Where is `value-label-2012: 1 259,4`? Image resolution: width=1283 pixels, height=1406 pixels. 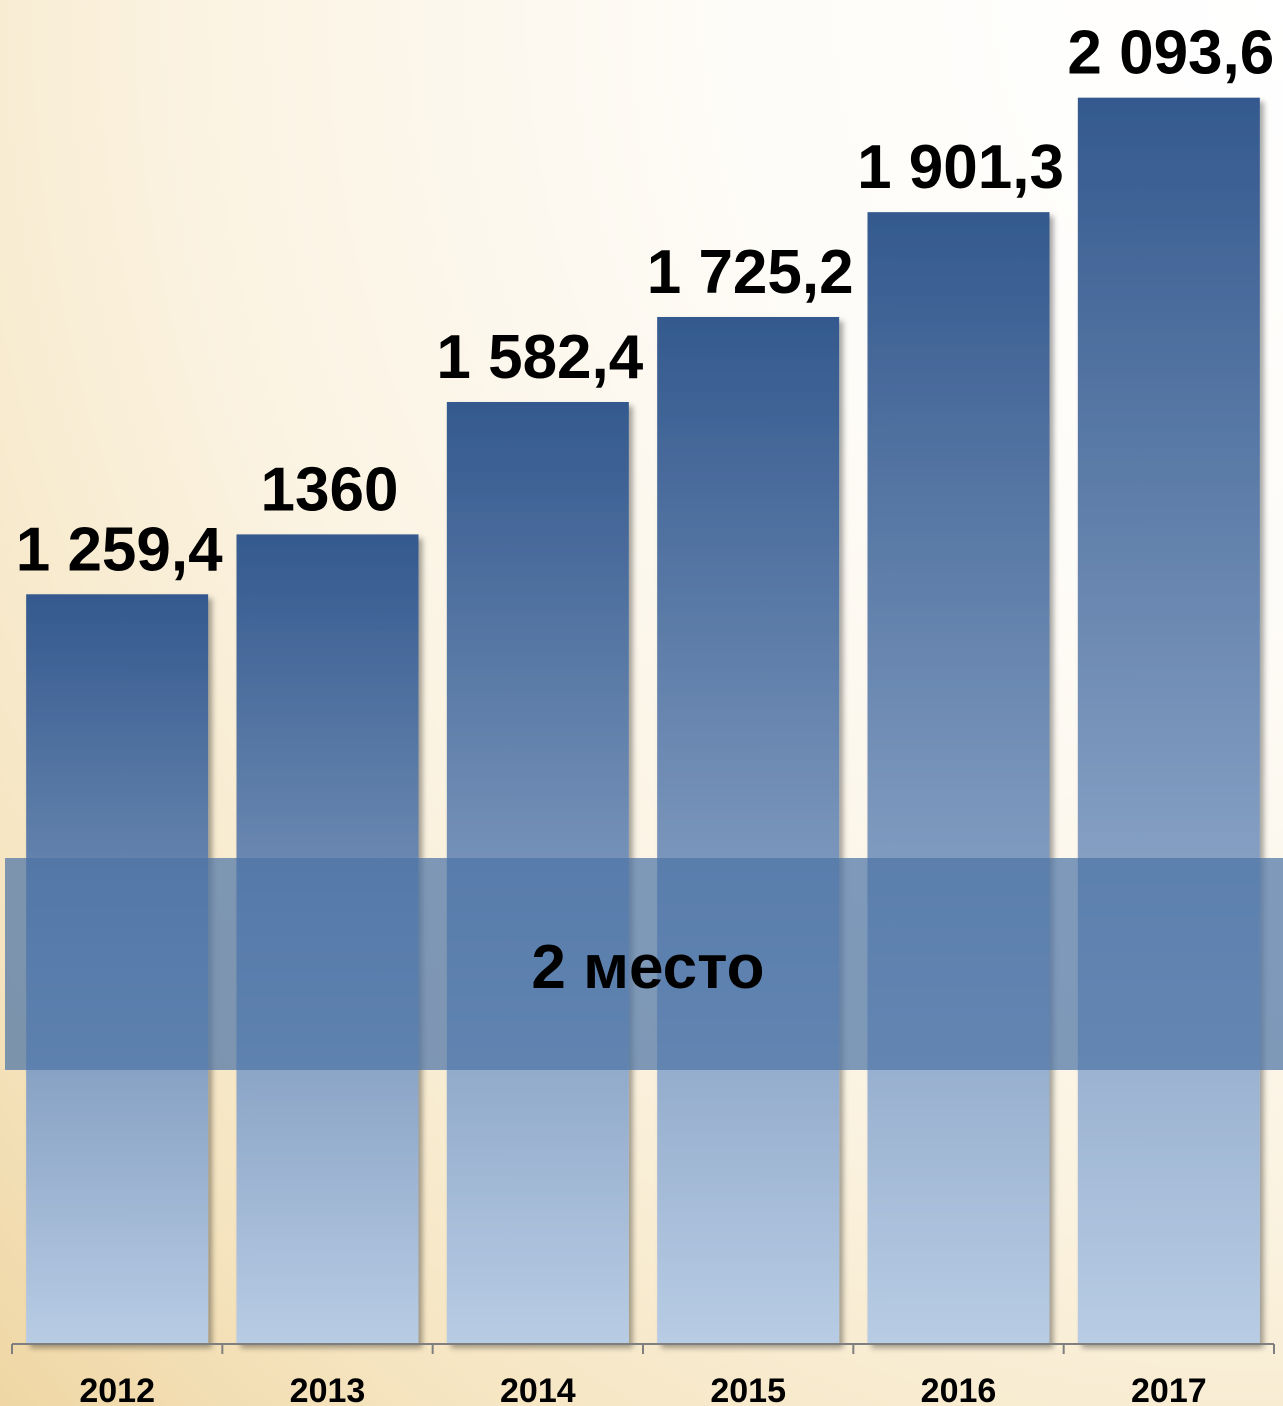
value-label-2012: 1 259,4 is located at coordinates (119, 549).